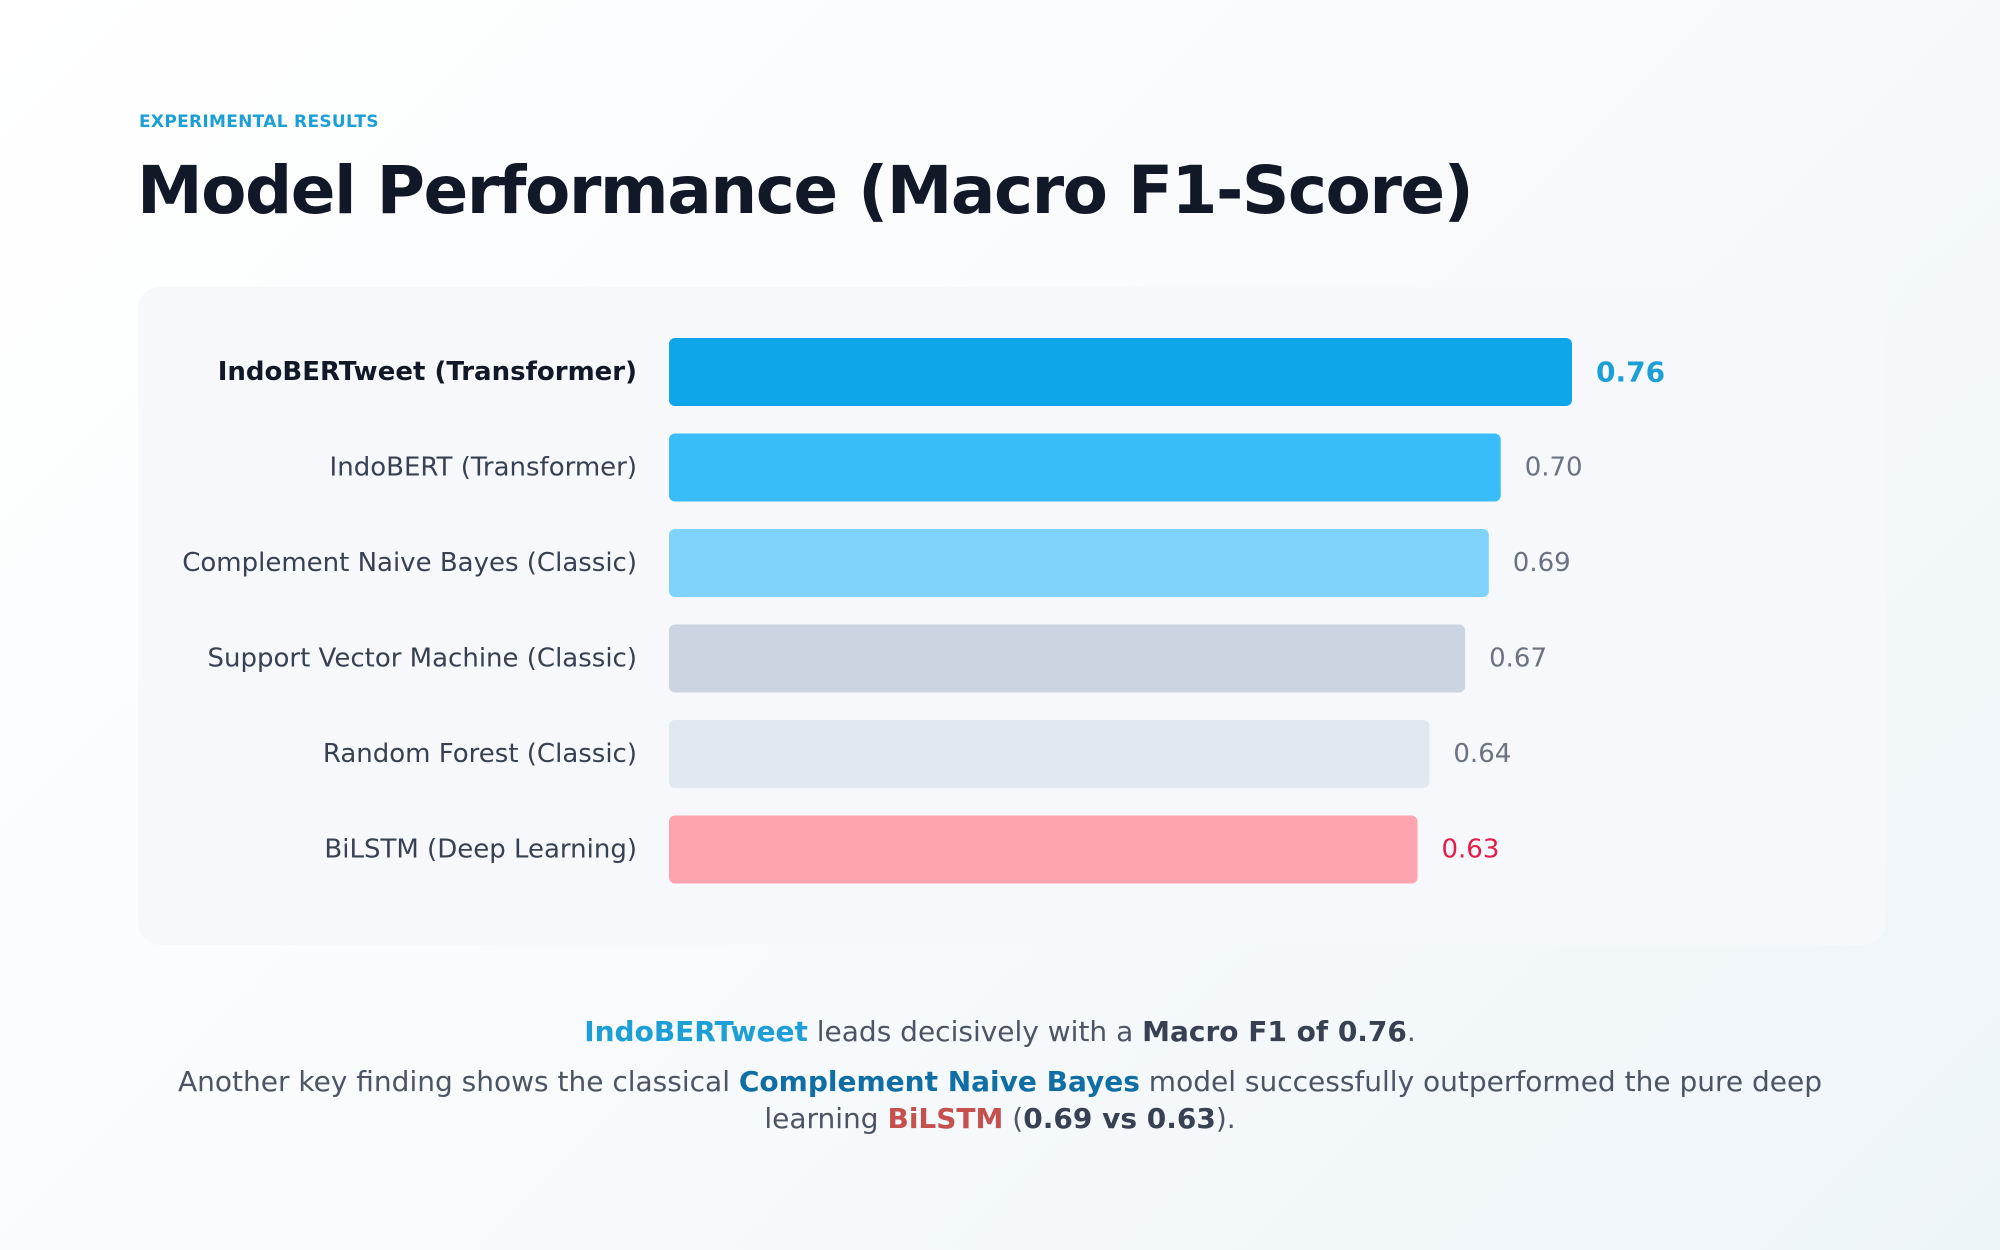 The width and height of the screenshot is (2000, 1250). I want to click on category-label: Support Vector Machine (Classic), so click(422, 659).